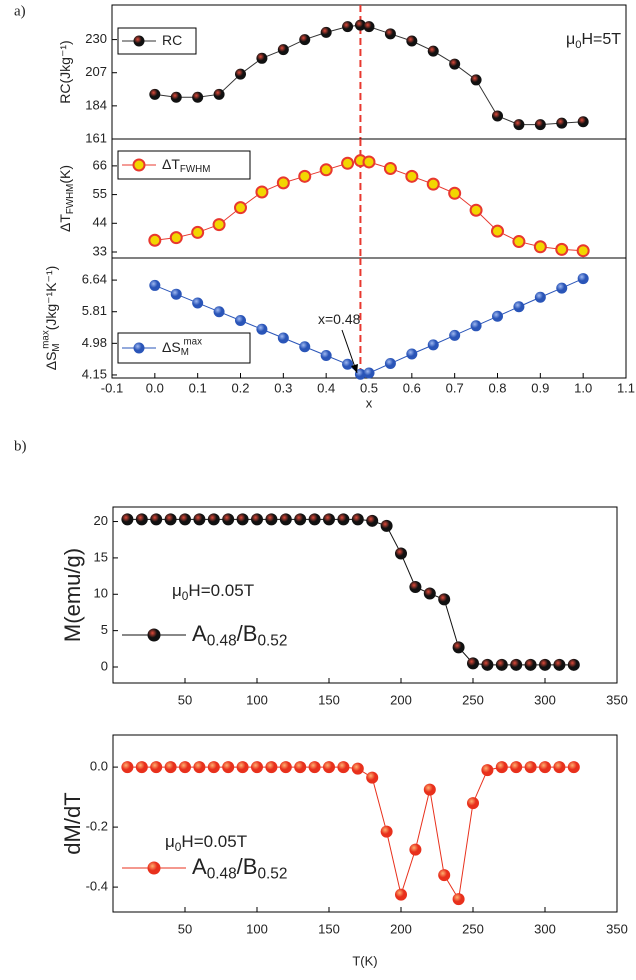 This screenshot has width=636, height=980. I want to click on y-tick-label: -0.4, so click(97, 886).